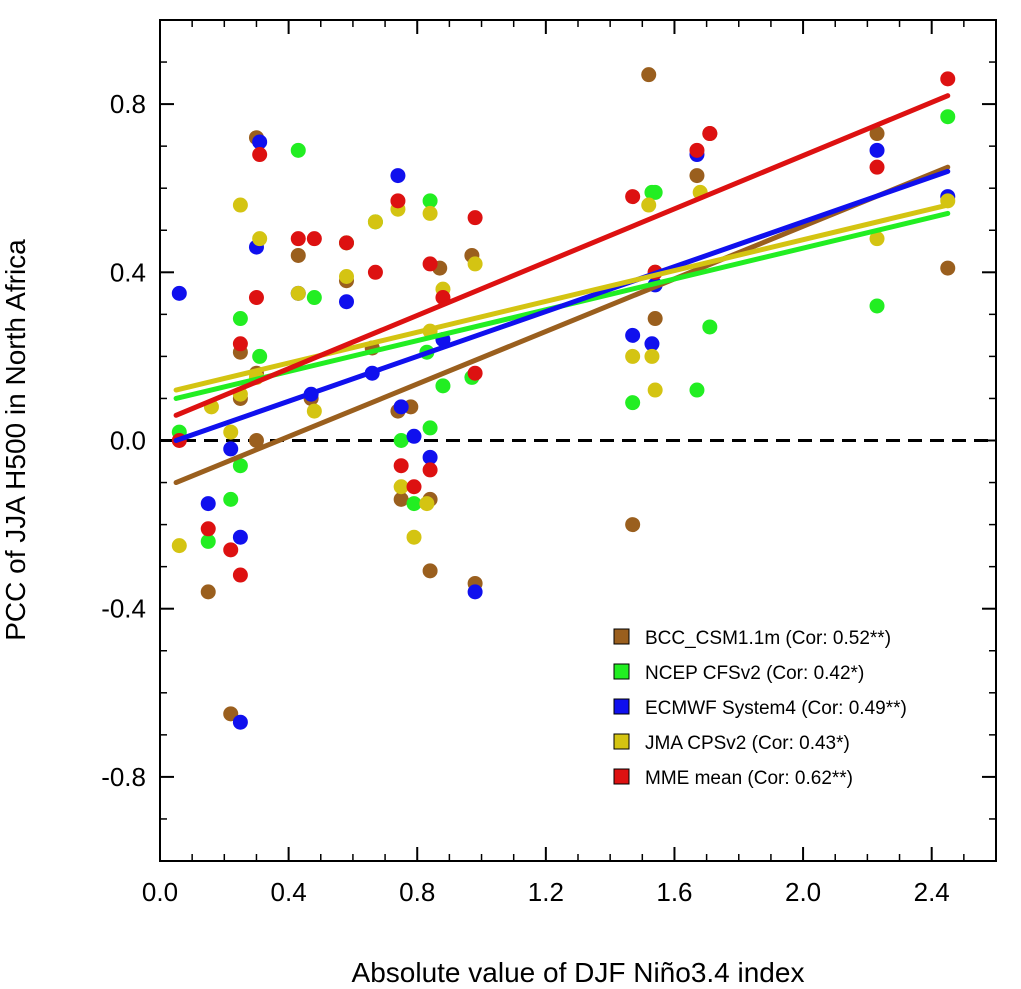  What do you see at coordinates (546, 892) in the screenshot?
I see `x-tick-label: 1.2` at bounding box center [546, 892].